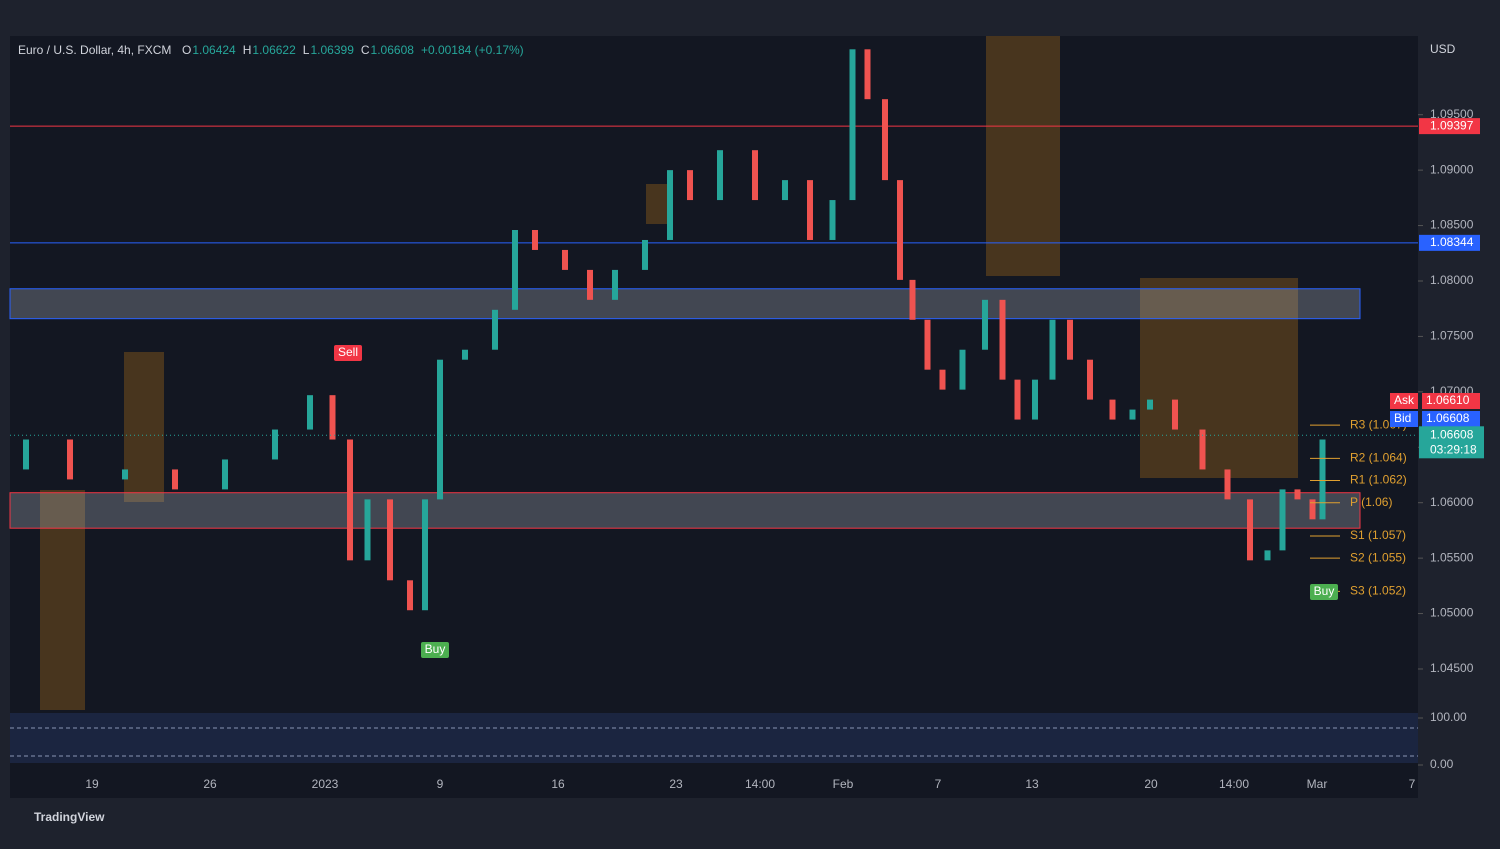  I want to click on symbol: Euro / U.S. Dollar, 4h, FXCM, so click(94, 50).